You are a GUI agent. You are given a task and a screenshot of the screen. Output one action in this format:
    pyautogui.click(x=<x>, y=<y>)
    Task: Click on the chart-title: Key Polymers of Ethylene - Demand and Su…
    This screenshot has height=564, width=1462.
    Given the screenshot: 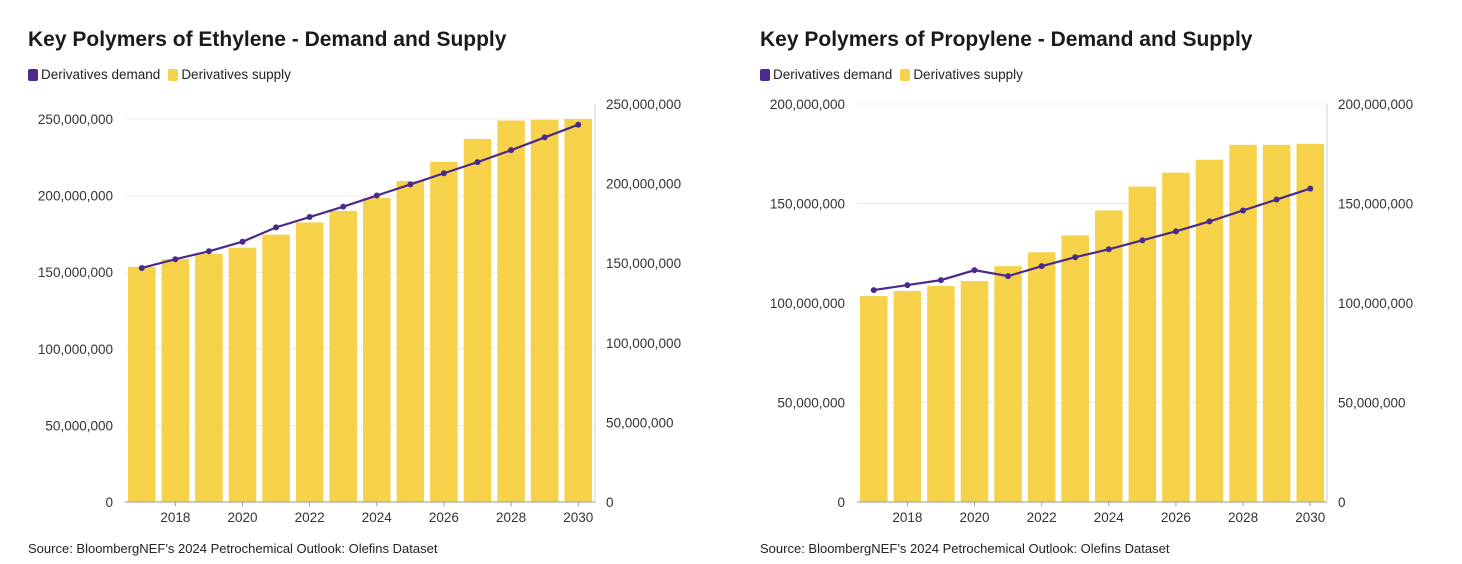 What is the action you would take?
    pyautogui.click(x=267, y=39)
    